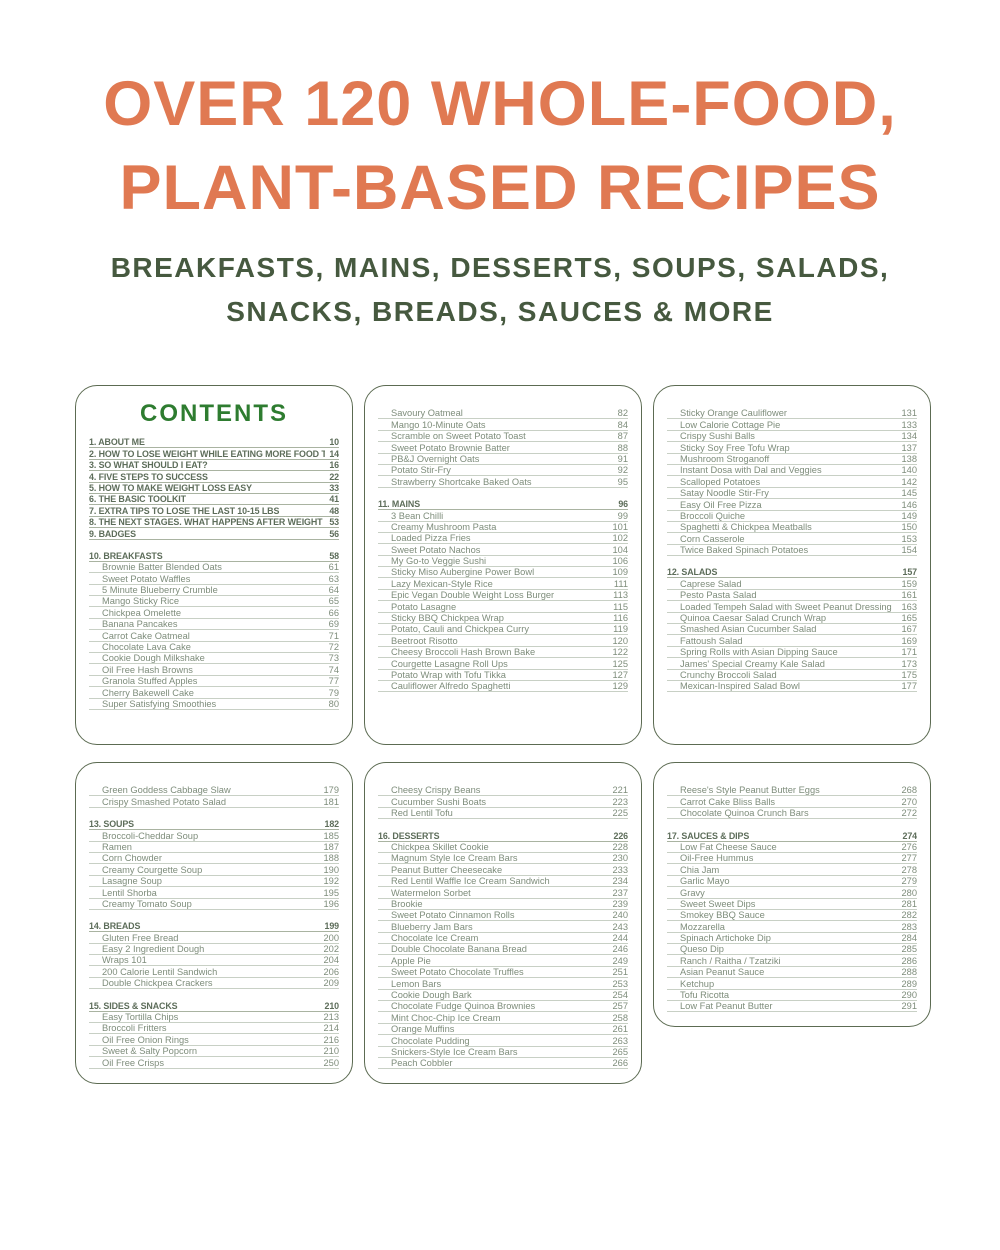 The height and width of the screenshot is (1250, 1000). I want to click on toc-row: Queso Dip 285, so click(792, 950).